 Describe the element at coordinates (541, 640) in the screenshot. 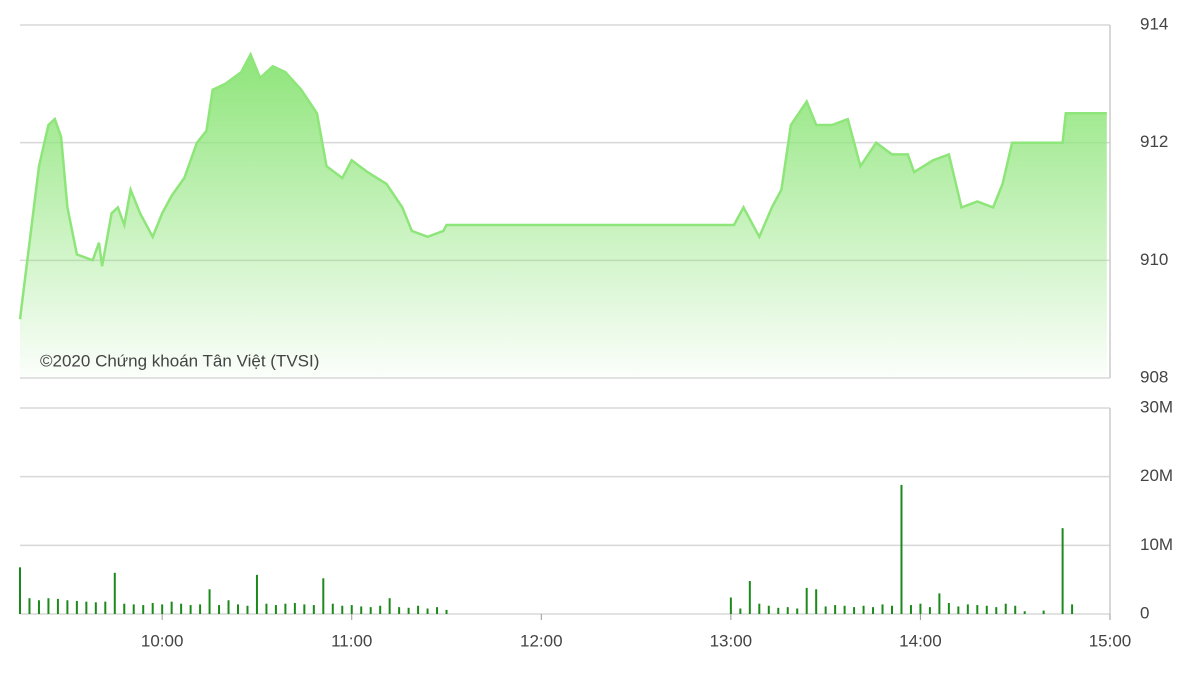

I see `x-tick-label: 12:00` at that location.